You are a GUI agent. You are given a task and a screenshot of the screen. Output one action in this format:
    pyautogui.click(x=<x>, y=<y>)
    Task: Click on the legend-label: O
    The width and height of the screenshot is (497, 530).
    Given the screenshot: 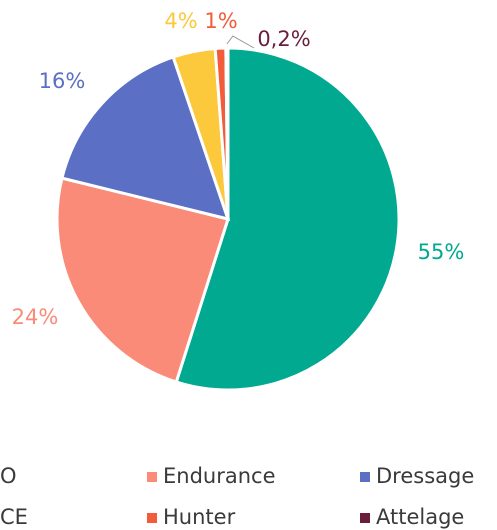 What is the action you would take?
    pyautogui.click(x=8, y=476)
    